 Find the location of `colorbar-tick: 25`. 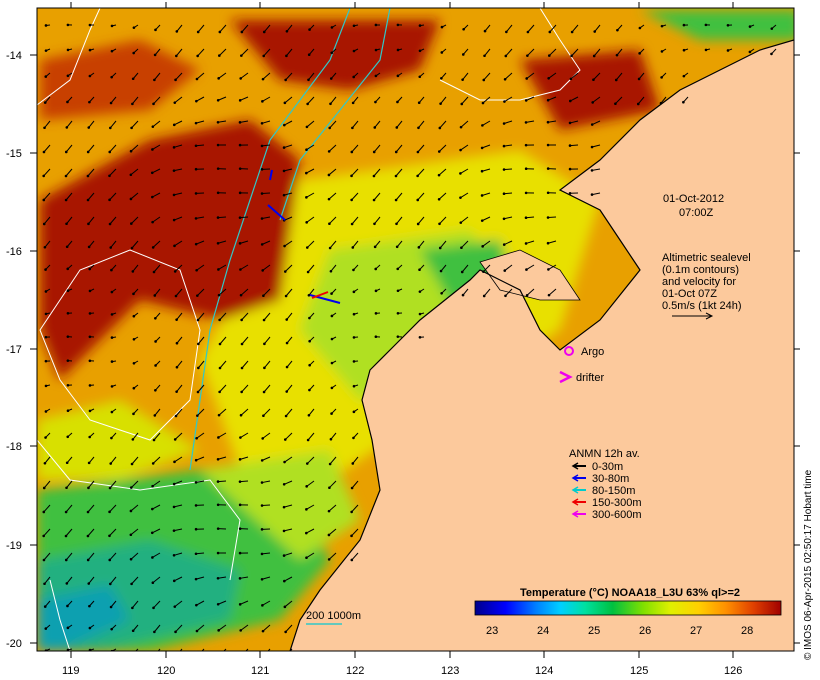

colorbar-tick: 25 is located at coordinates (594, 631).